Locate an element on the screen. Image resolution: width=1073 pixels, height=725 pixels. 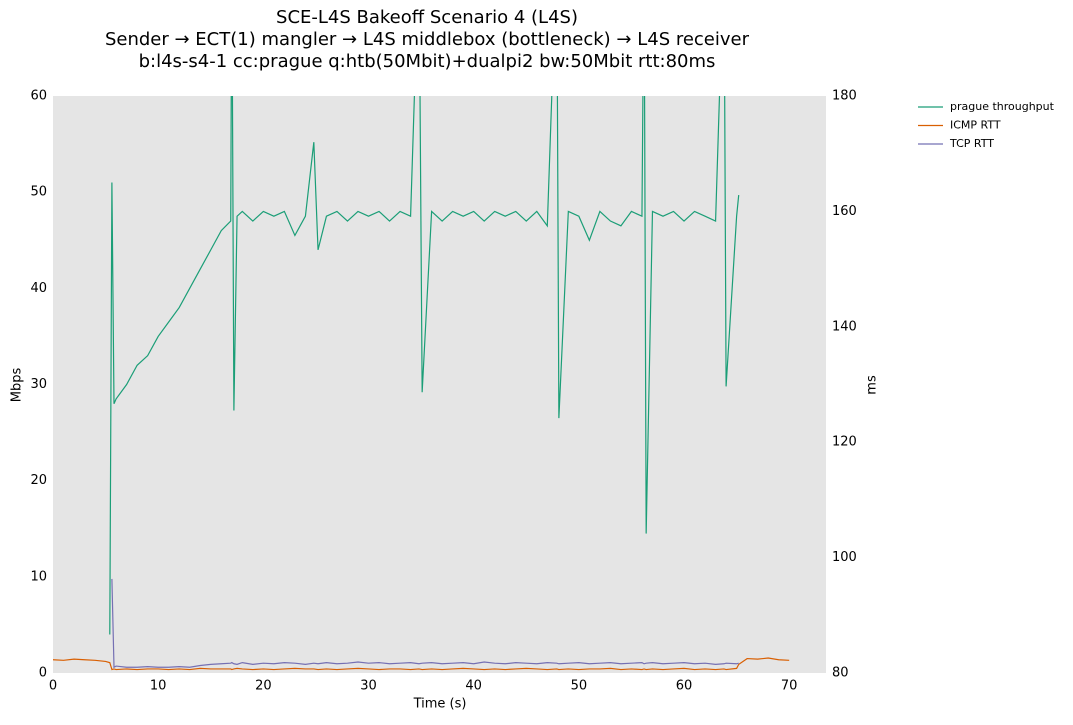
y-tick-label: 50 is located at coordinates (38, 192).